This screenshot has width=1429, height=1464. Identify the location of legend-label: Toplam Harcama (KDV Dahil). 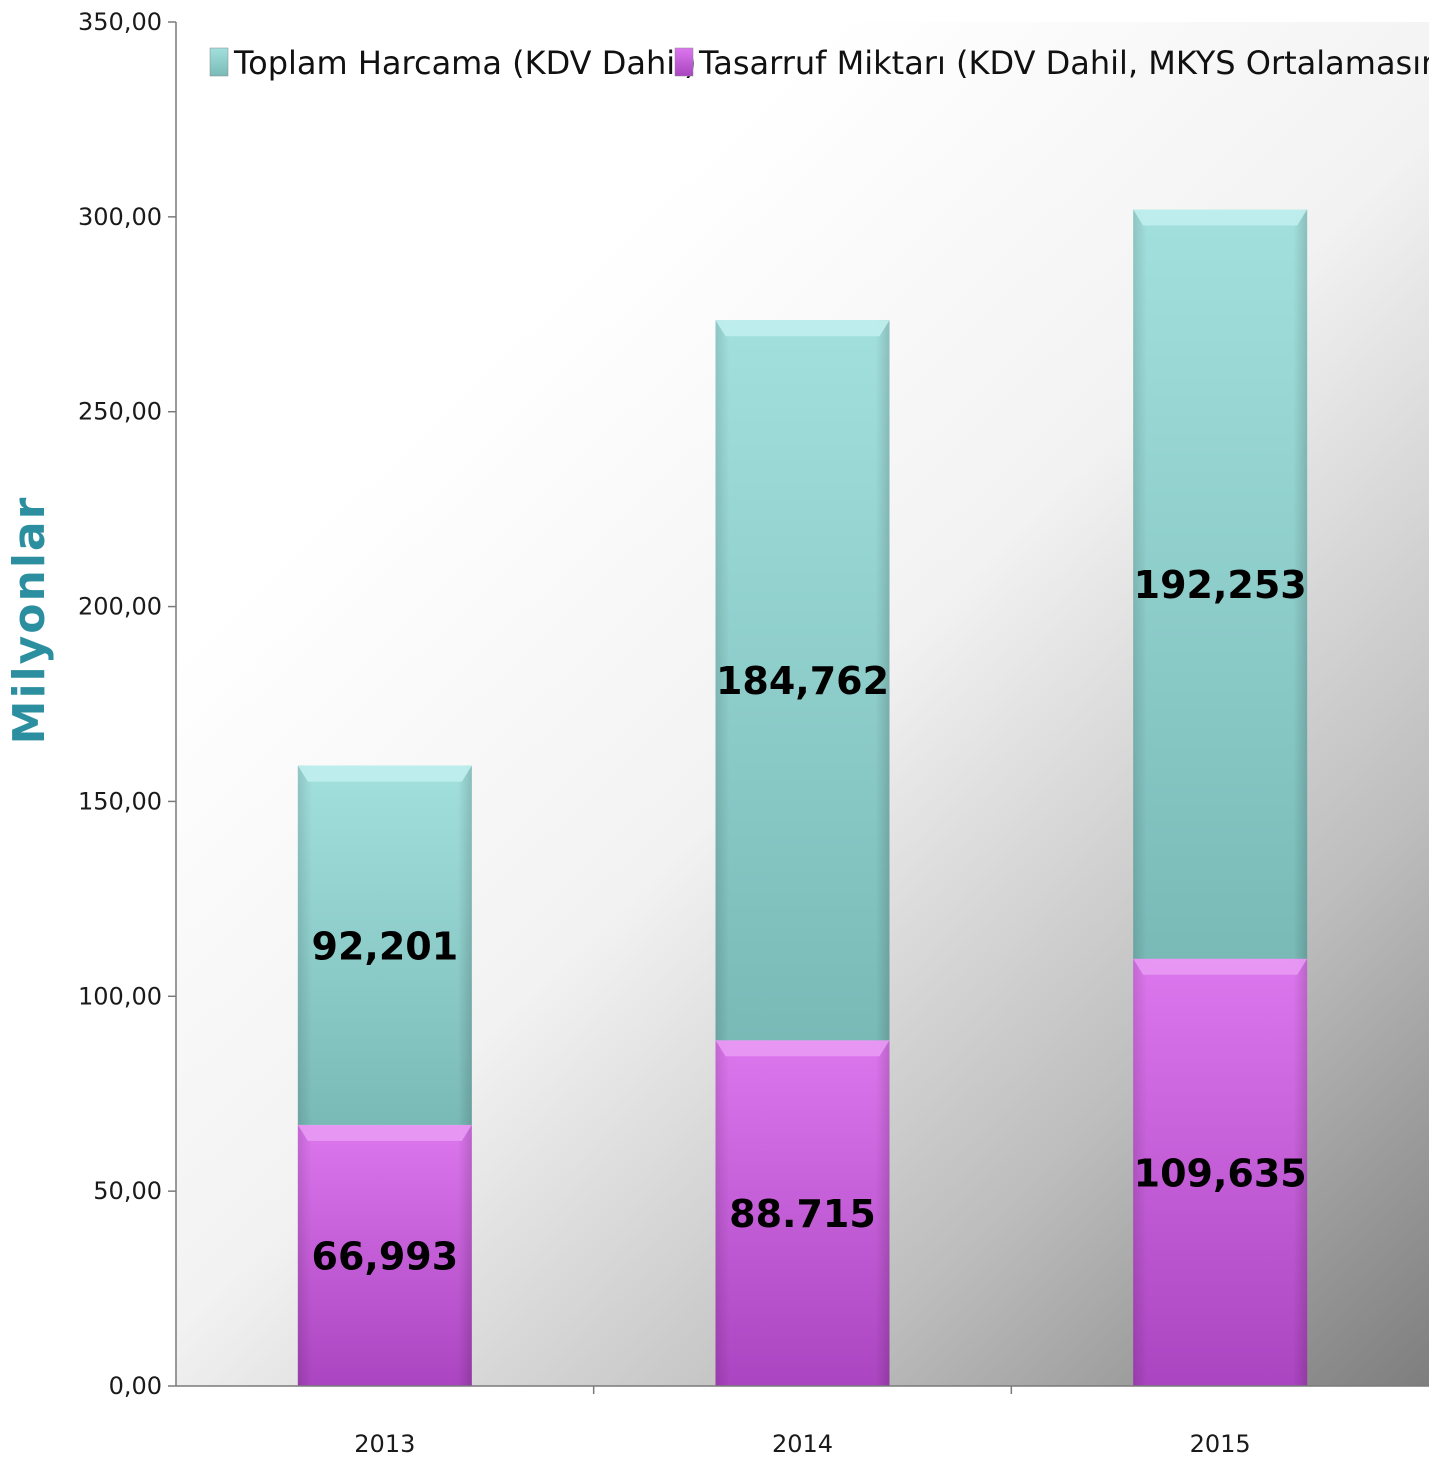
(465, 63).